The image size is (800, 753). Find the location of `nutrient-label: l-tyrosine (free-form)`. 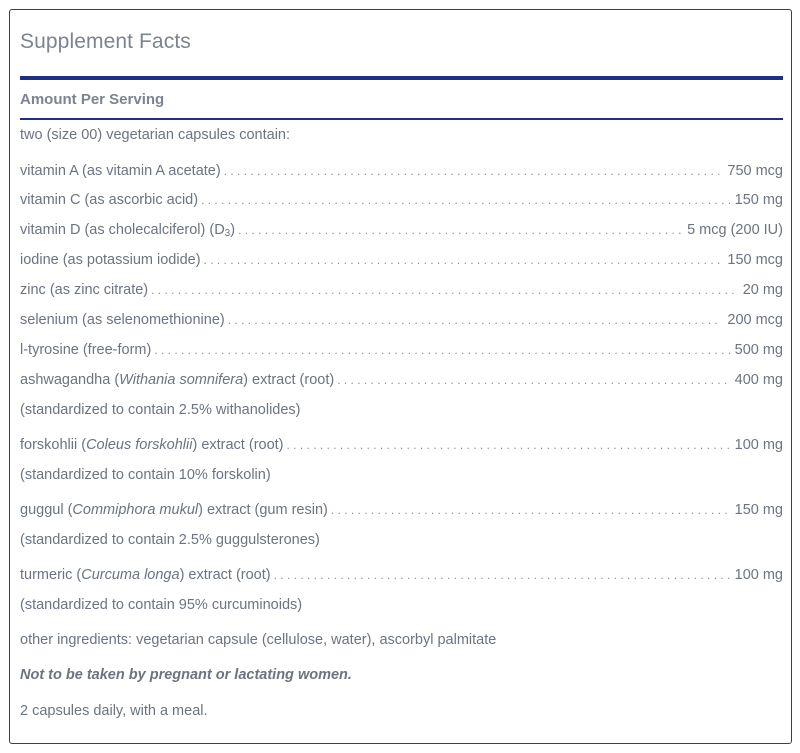

nutrient-label: l-tyrosine (free-form) is located at coordinates (86, 350).